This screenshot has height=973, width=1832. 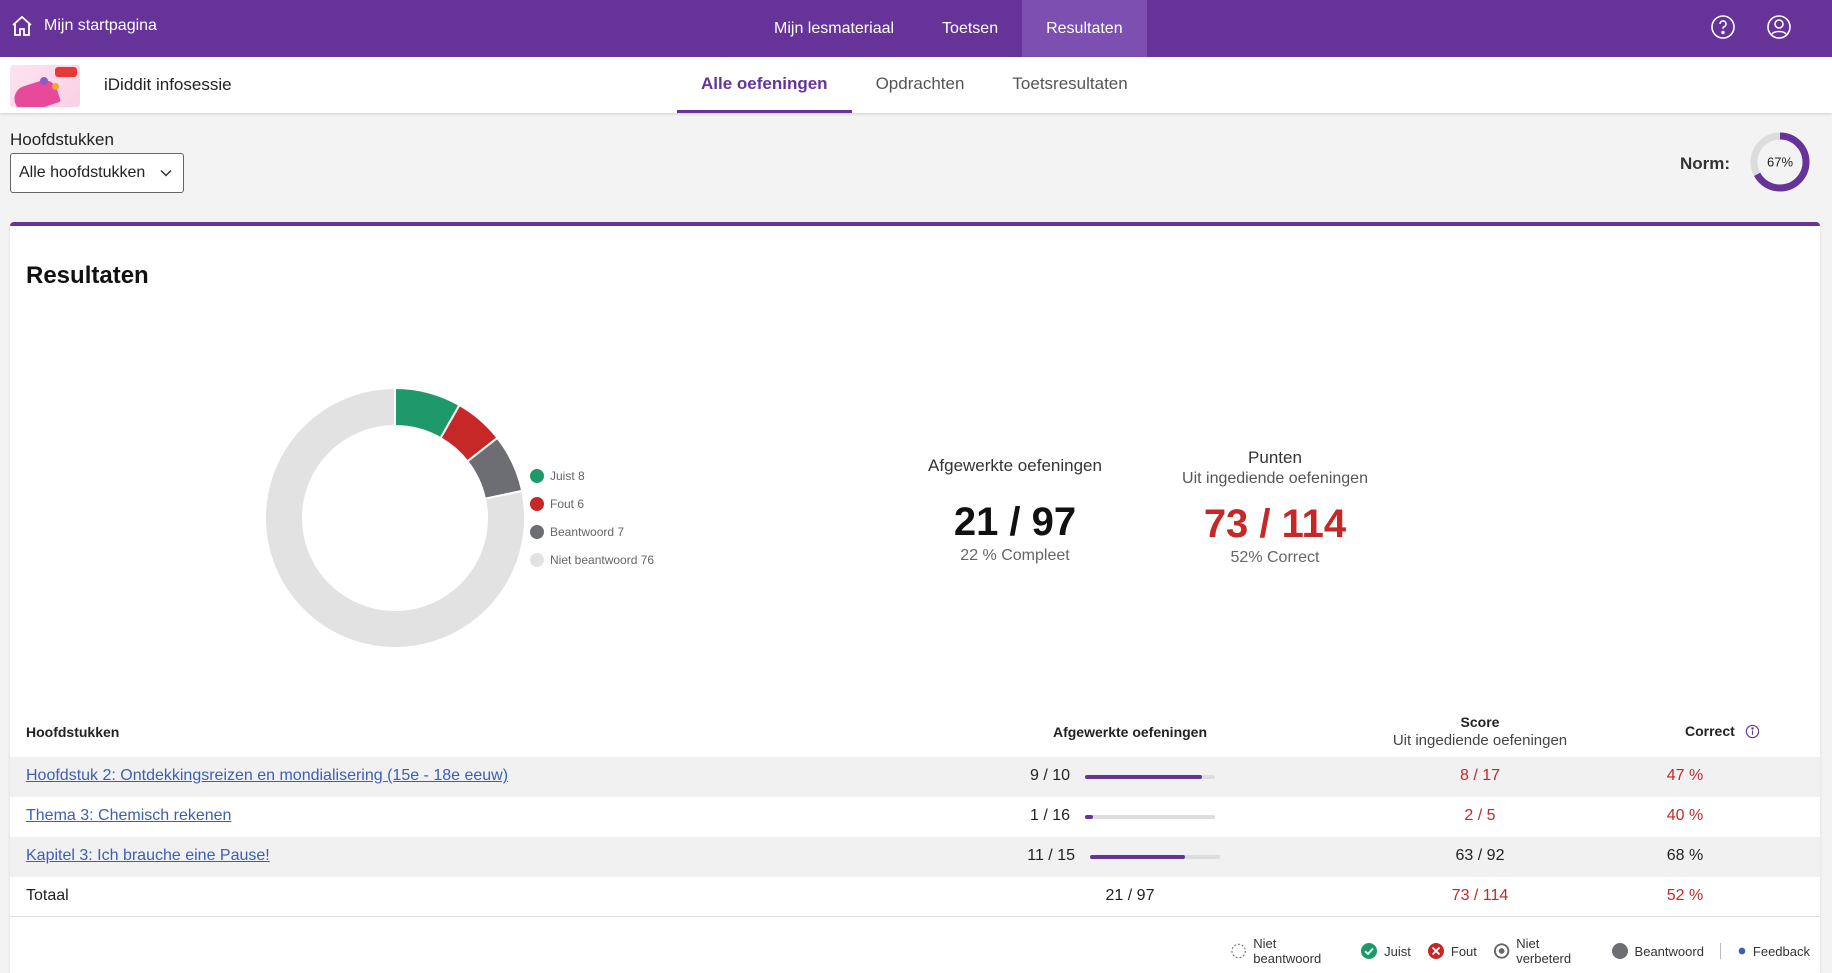 I want to click on help-icon, so click(x=1723, y=27).